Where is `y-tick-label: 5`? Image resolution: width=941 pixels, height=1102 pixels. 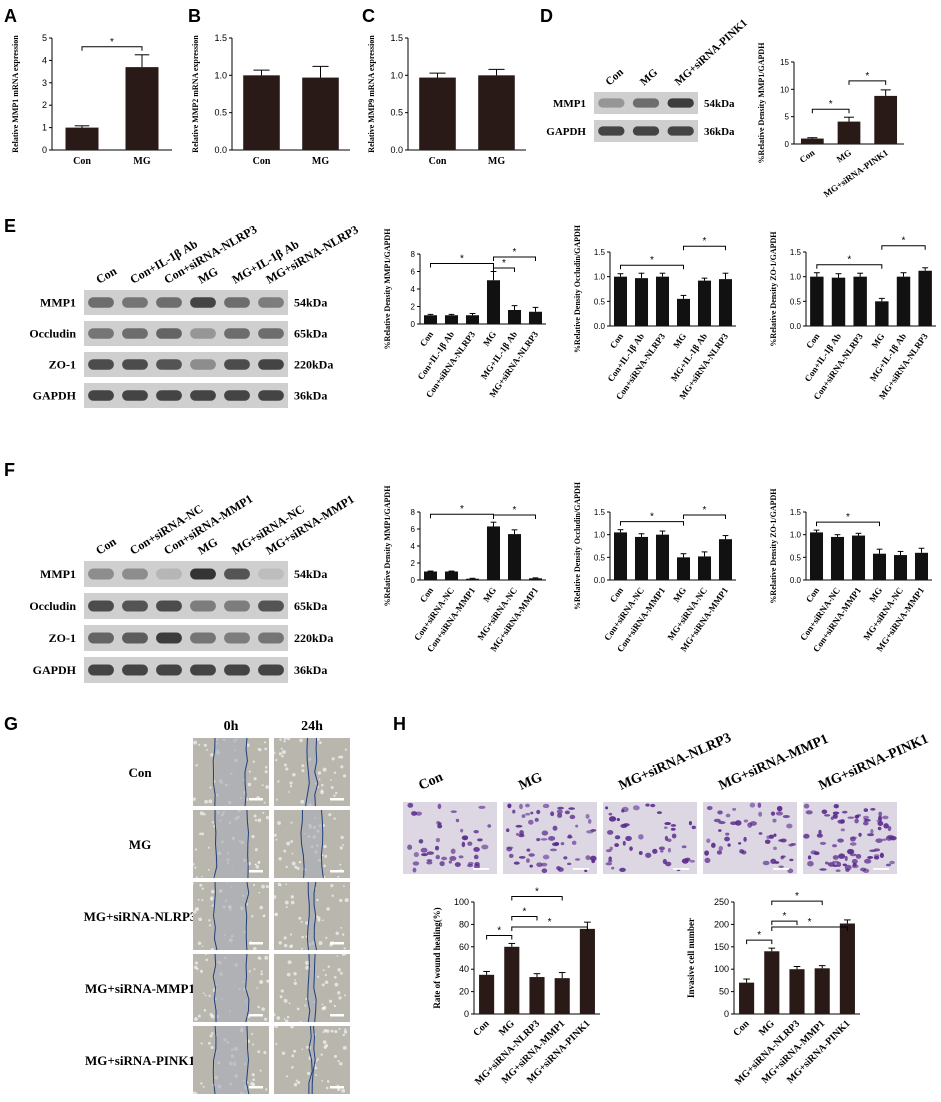 y-tick-label: 5 is located at coordinates (787, 117).